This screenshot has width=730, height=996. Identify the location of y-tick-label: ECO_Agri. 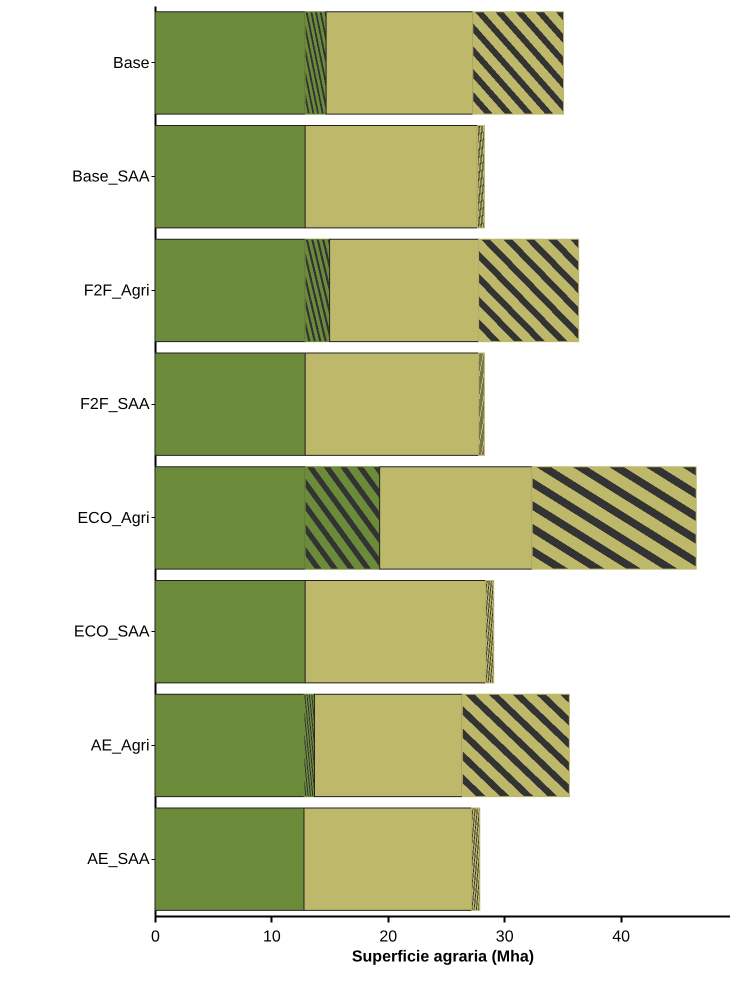
(113, 518).